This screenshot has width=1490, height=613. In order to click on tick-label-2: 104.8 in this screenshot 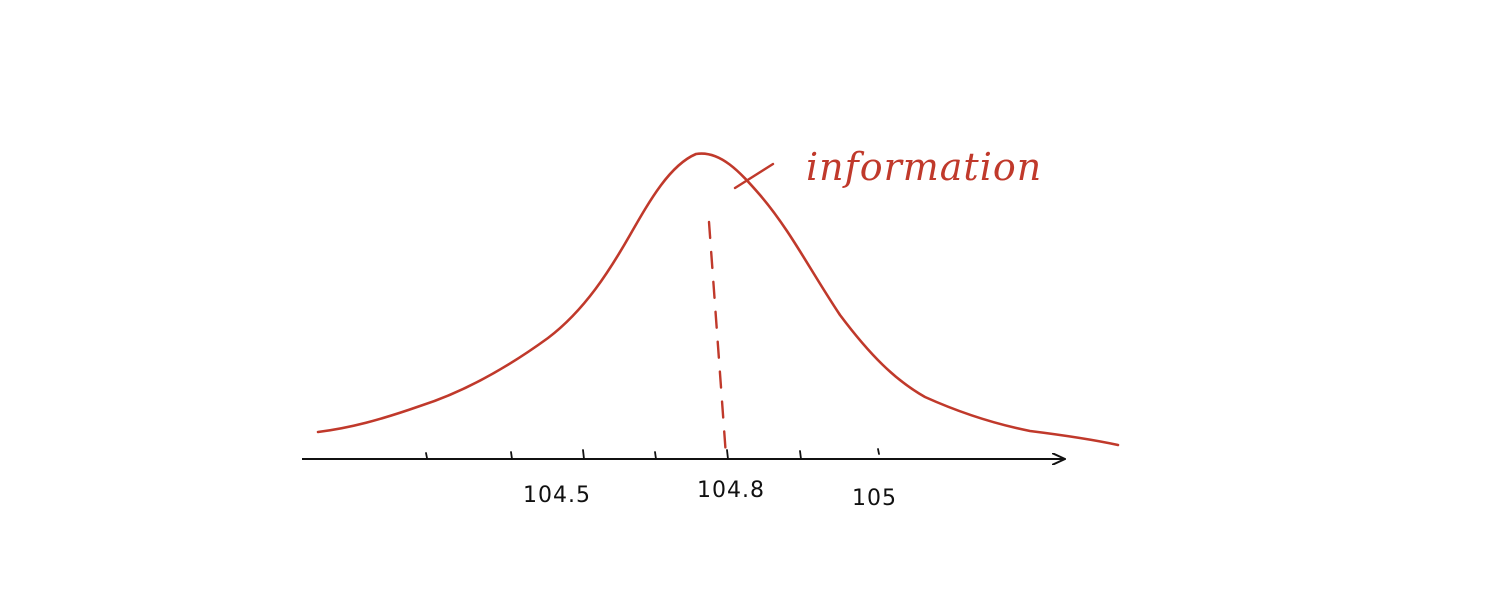, I will do `click(731, 490)`.